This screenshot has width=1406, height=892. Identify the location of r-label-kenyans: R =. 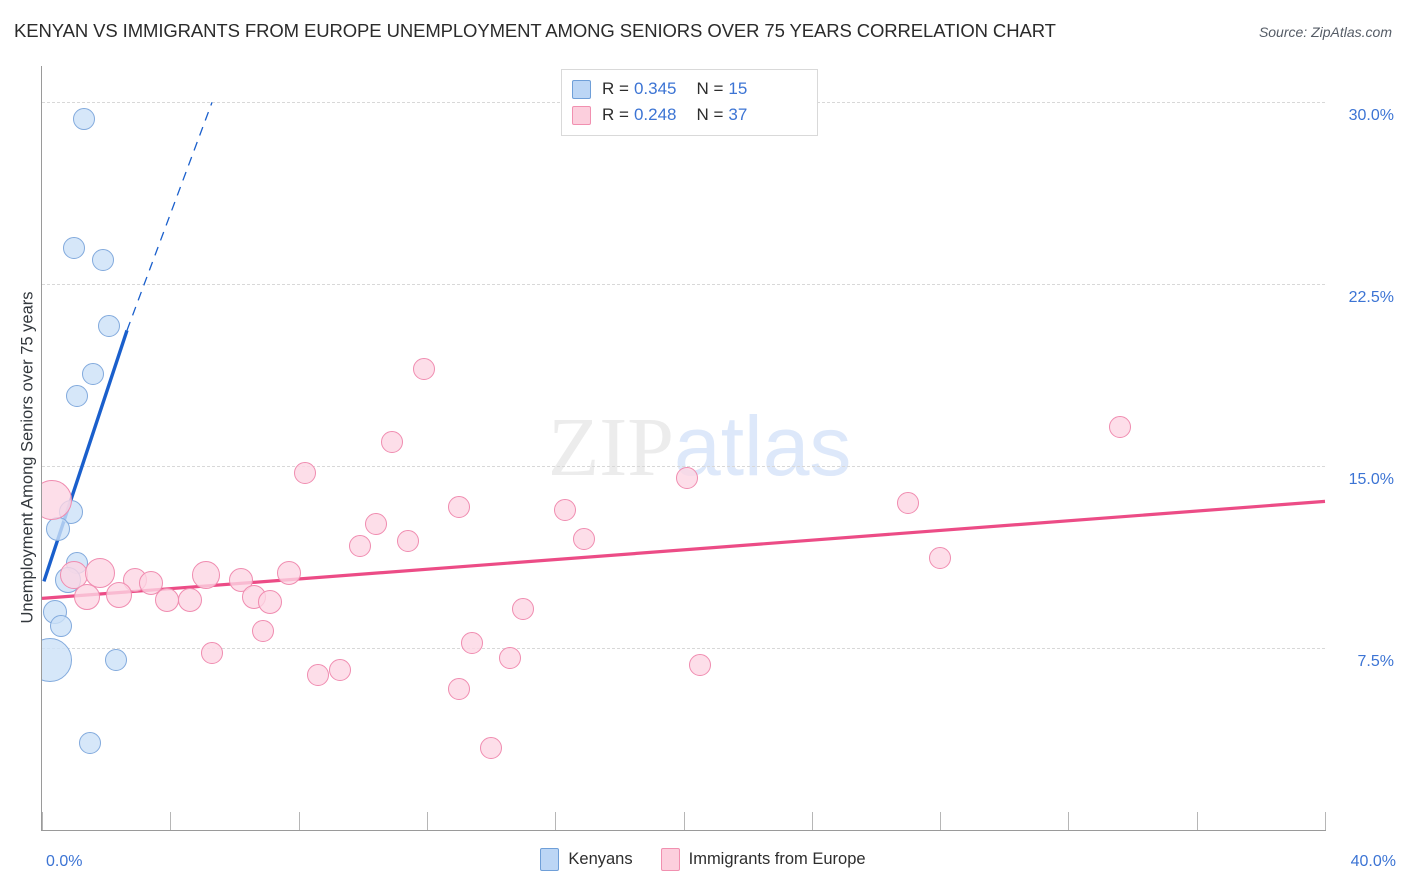
(615, 88).